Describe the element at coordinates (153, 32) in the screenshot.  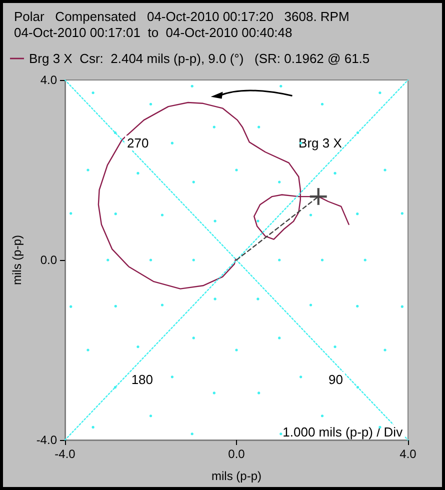
I see `chart-subtitle: 04-Oct-2010 00:17:01 to 04-Oct-2010 00:40:48` at that location.